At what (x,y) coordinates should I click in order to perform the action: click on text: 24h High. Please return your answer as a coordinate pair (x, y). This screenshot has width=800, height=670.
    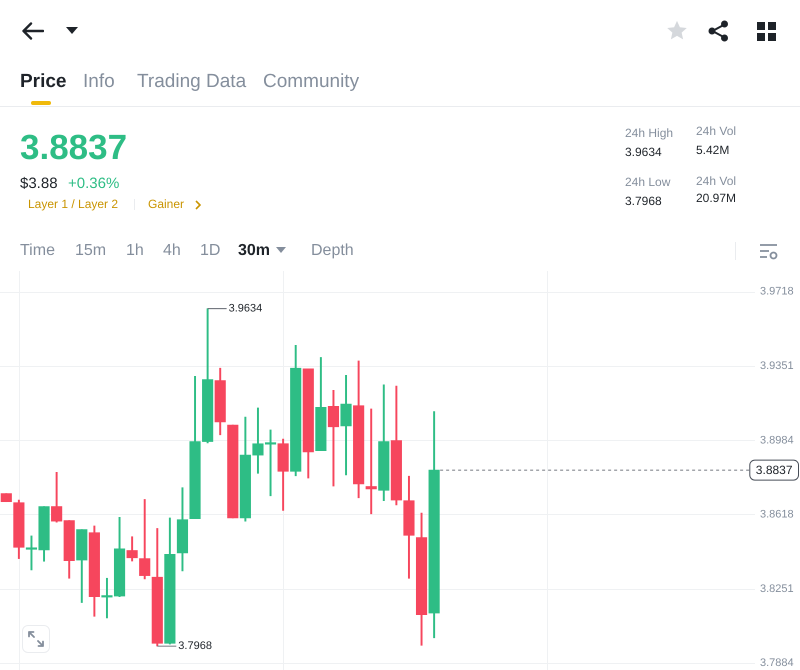
    Looking at the image, I should click on (649, 133).